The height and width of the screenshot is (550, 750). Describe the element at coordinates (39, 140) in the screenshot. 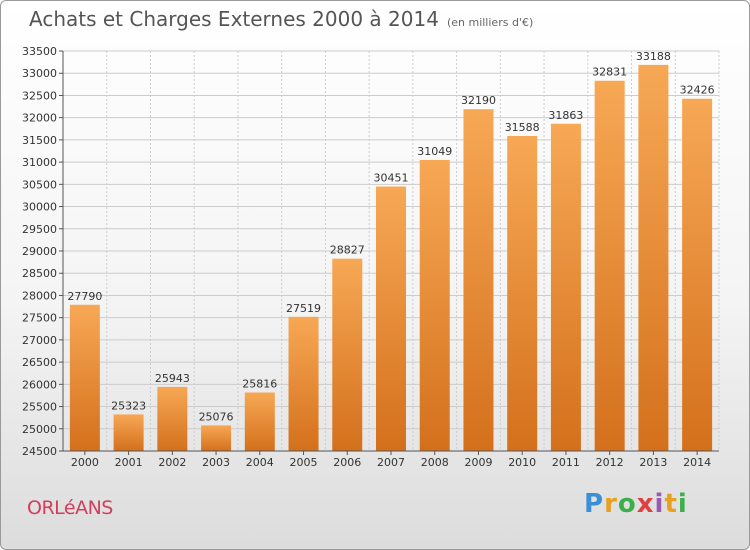

I see `y-tick-label: 31500` at that location.